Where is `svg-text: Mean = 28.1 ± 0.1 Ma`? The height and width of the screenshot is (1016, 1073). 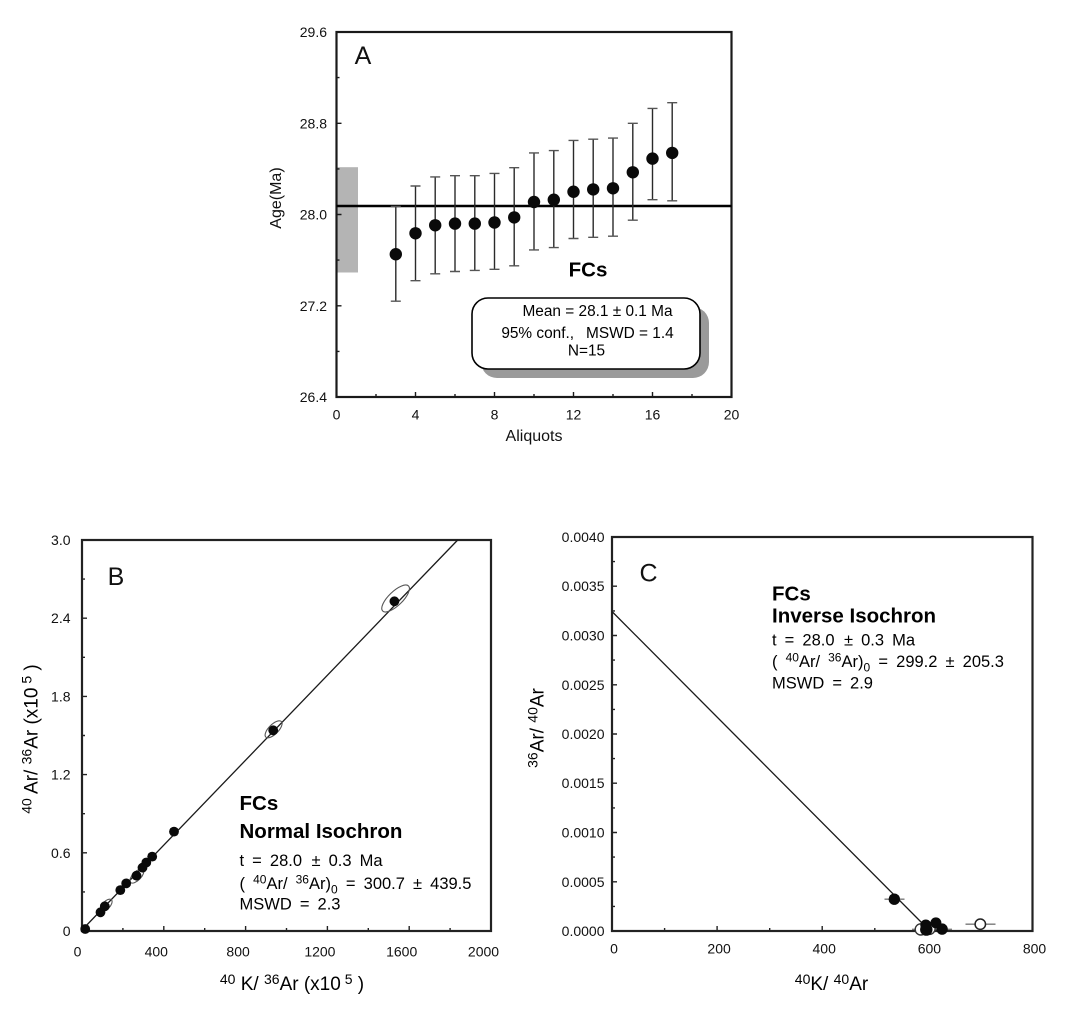 svg-text: Mean = 28.1 ± 0.1 Ma is located at coordinates (597, 311).